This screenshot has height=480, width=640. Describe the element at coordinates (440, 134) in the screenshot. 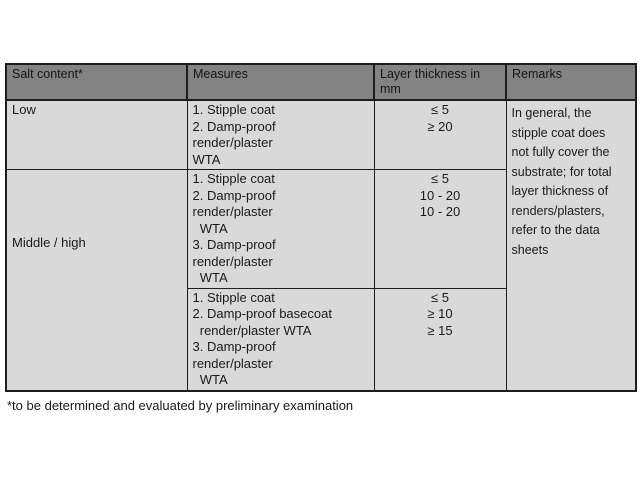

I see `cell-layer-thickness-low: ≤ 5 ≥ 20` at that location.